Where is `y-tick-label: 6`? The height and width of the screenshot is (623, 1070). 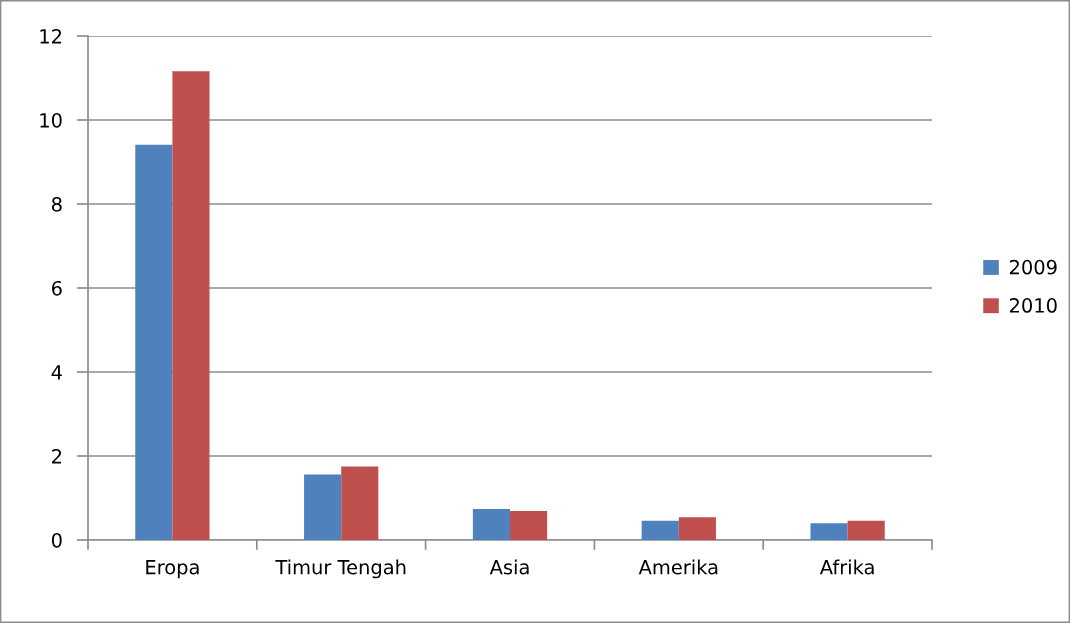
y-tick-label: 6 is located at coordinates (56, 288).